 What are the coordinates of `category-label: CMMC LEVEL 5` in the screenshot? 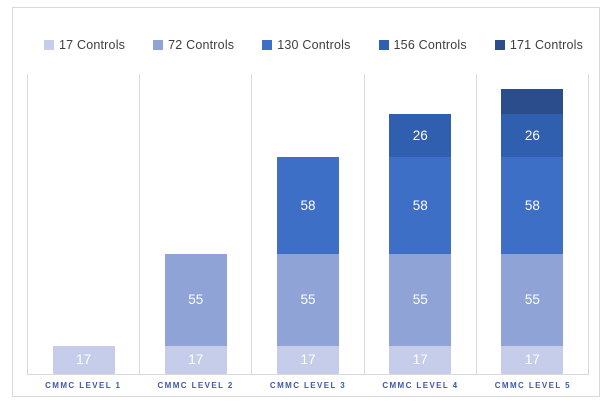 It's located at (532, 385).